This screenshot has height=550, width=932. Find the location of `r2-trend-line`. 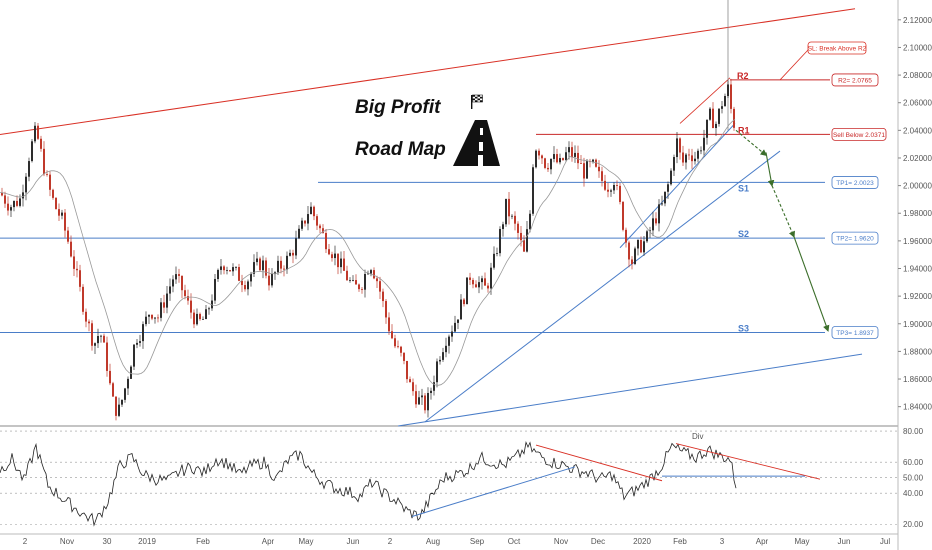

r2-trend-line is located at coordinates (705, 100).